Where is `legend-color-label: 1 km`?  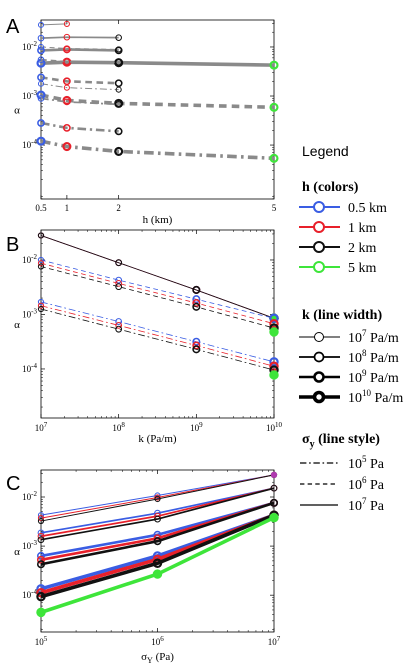 legend-color-label: 1 km is located at coordinates (362, 228).